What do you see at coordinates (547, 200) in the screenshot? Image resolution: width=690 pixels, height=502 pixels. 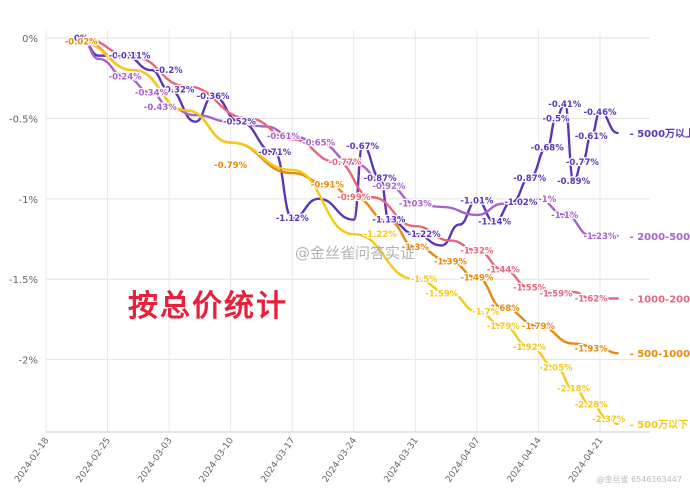 I see `data-label: -1%` at bounding box center [547, 200].